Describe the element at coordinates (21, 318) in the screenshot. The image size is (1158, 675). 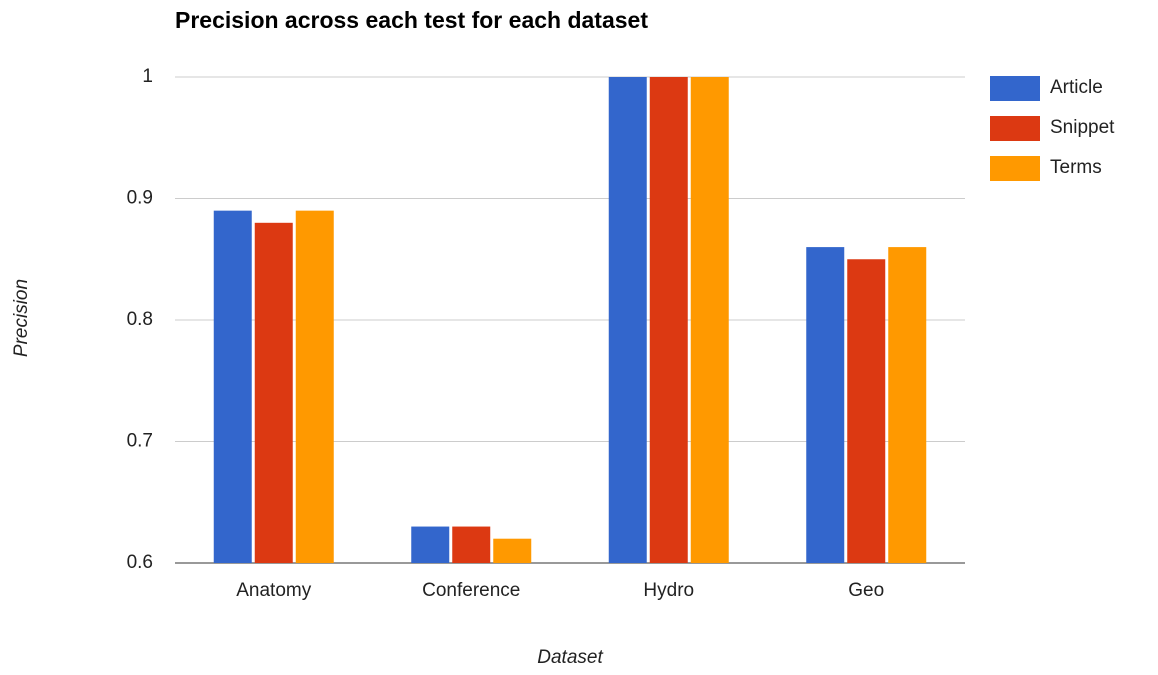
I see `y-axis-title: Precision` at that location.